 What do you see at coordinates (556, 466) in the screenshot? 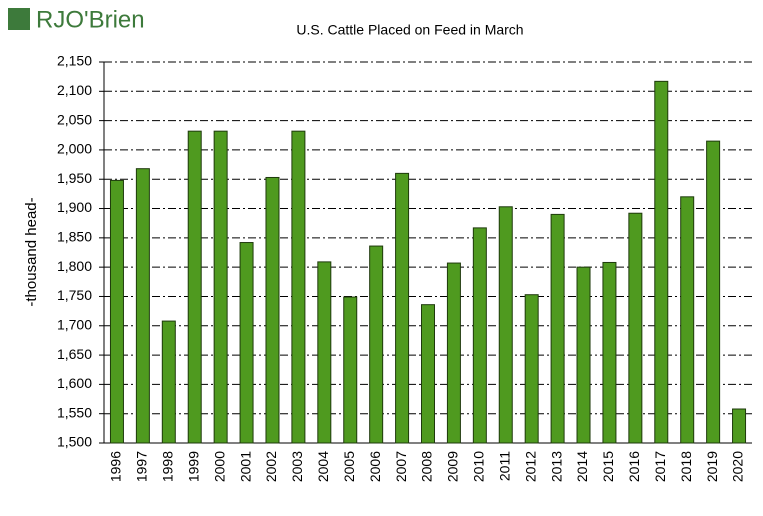
I see `x-tick-label: 2013` at bounding box center [556, 466].